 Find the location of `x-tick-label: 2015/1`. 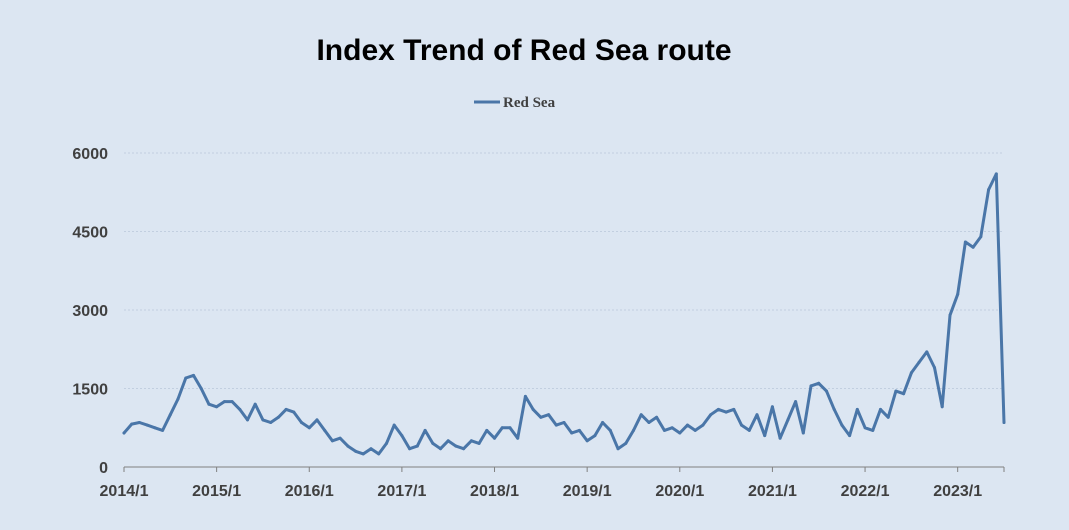

x-tick-label: 2015/1 is located at coordinates (216, 491).